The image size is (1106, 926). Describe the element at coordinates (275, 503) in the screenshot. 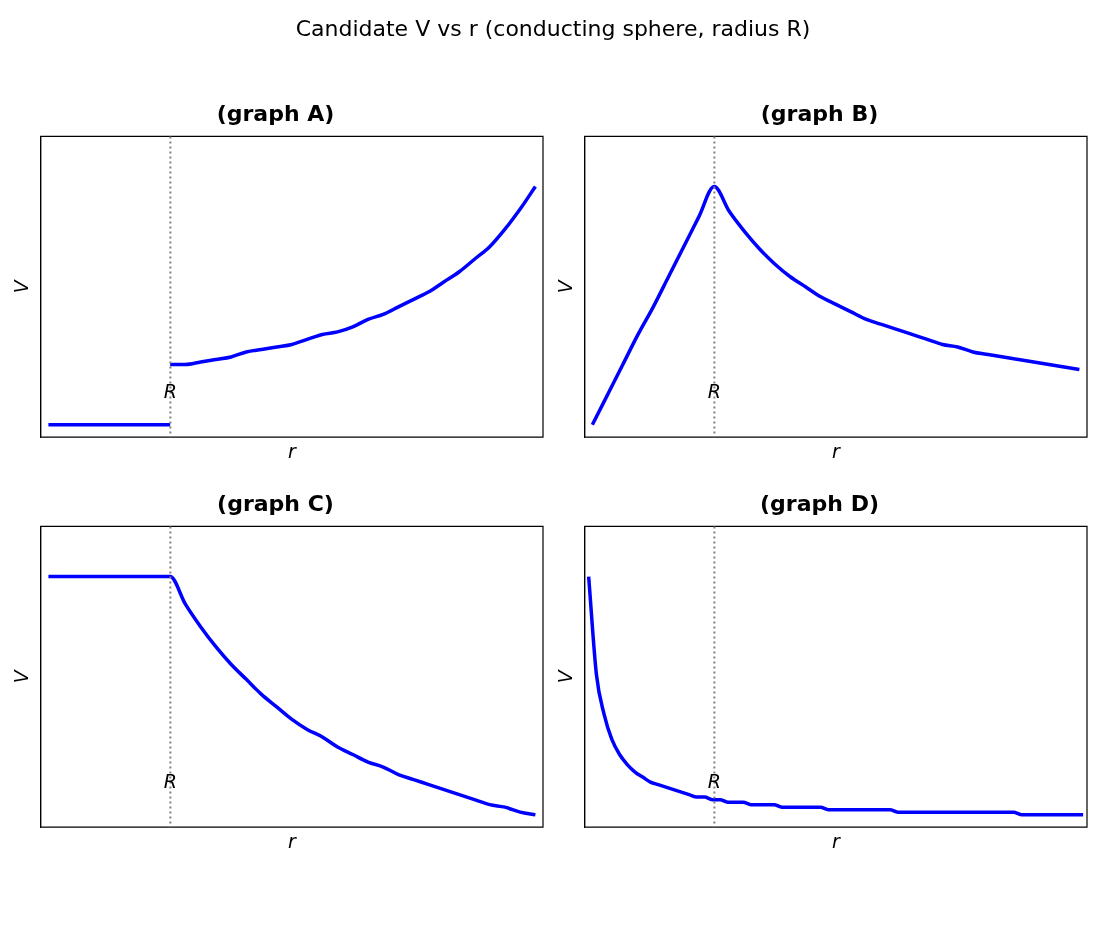

I see `chart-title: (graph C)` at that location.